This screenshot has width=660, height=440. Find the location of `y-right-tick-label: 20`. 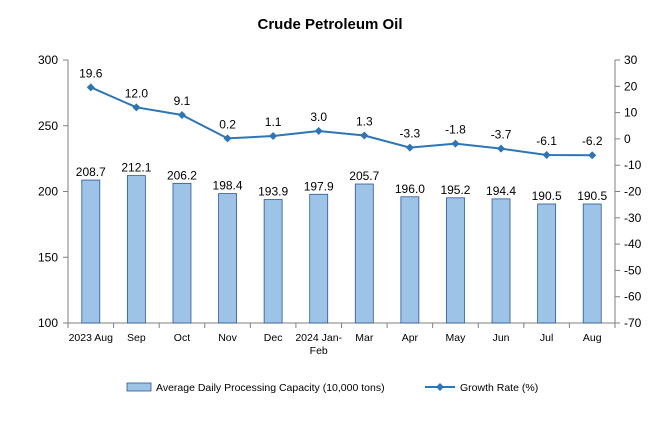

y-right-tick-label: 20 is located at coordinates (631, 86).